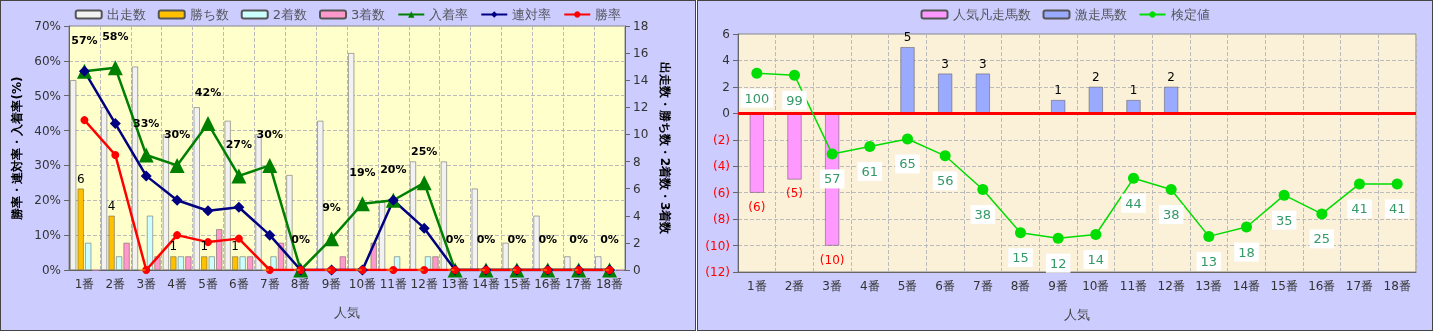  Describe the element at coordinates (641, 107) in the screenshot. I see `y2-tick-label: 12` at that location.